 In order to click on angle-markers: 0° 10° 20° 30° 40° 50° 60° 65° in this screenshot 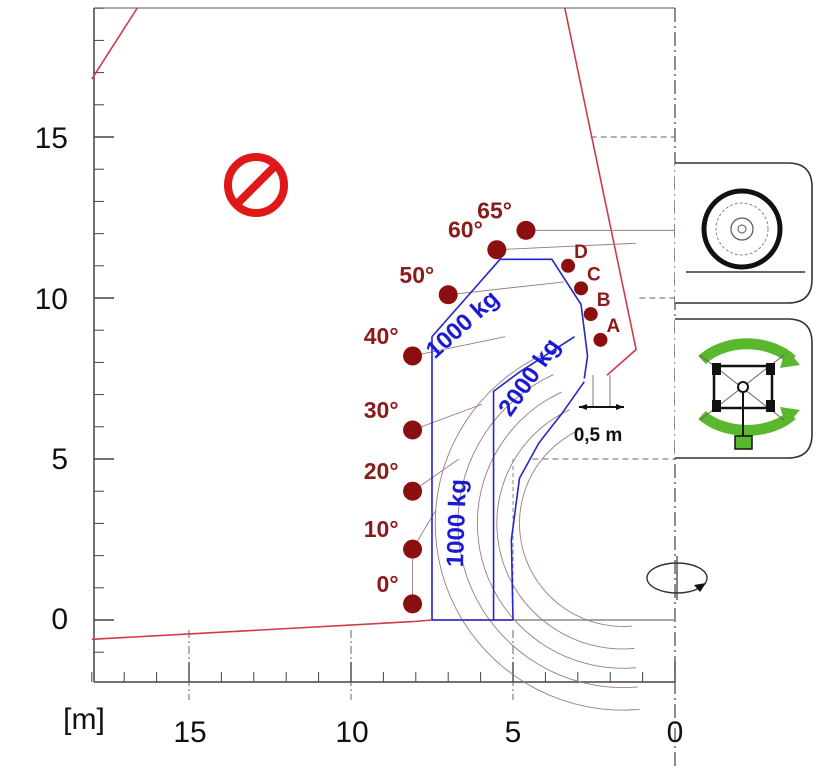, I will do `click(450, 405)`.